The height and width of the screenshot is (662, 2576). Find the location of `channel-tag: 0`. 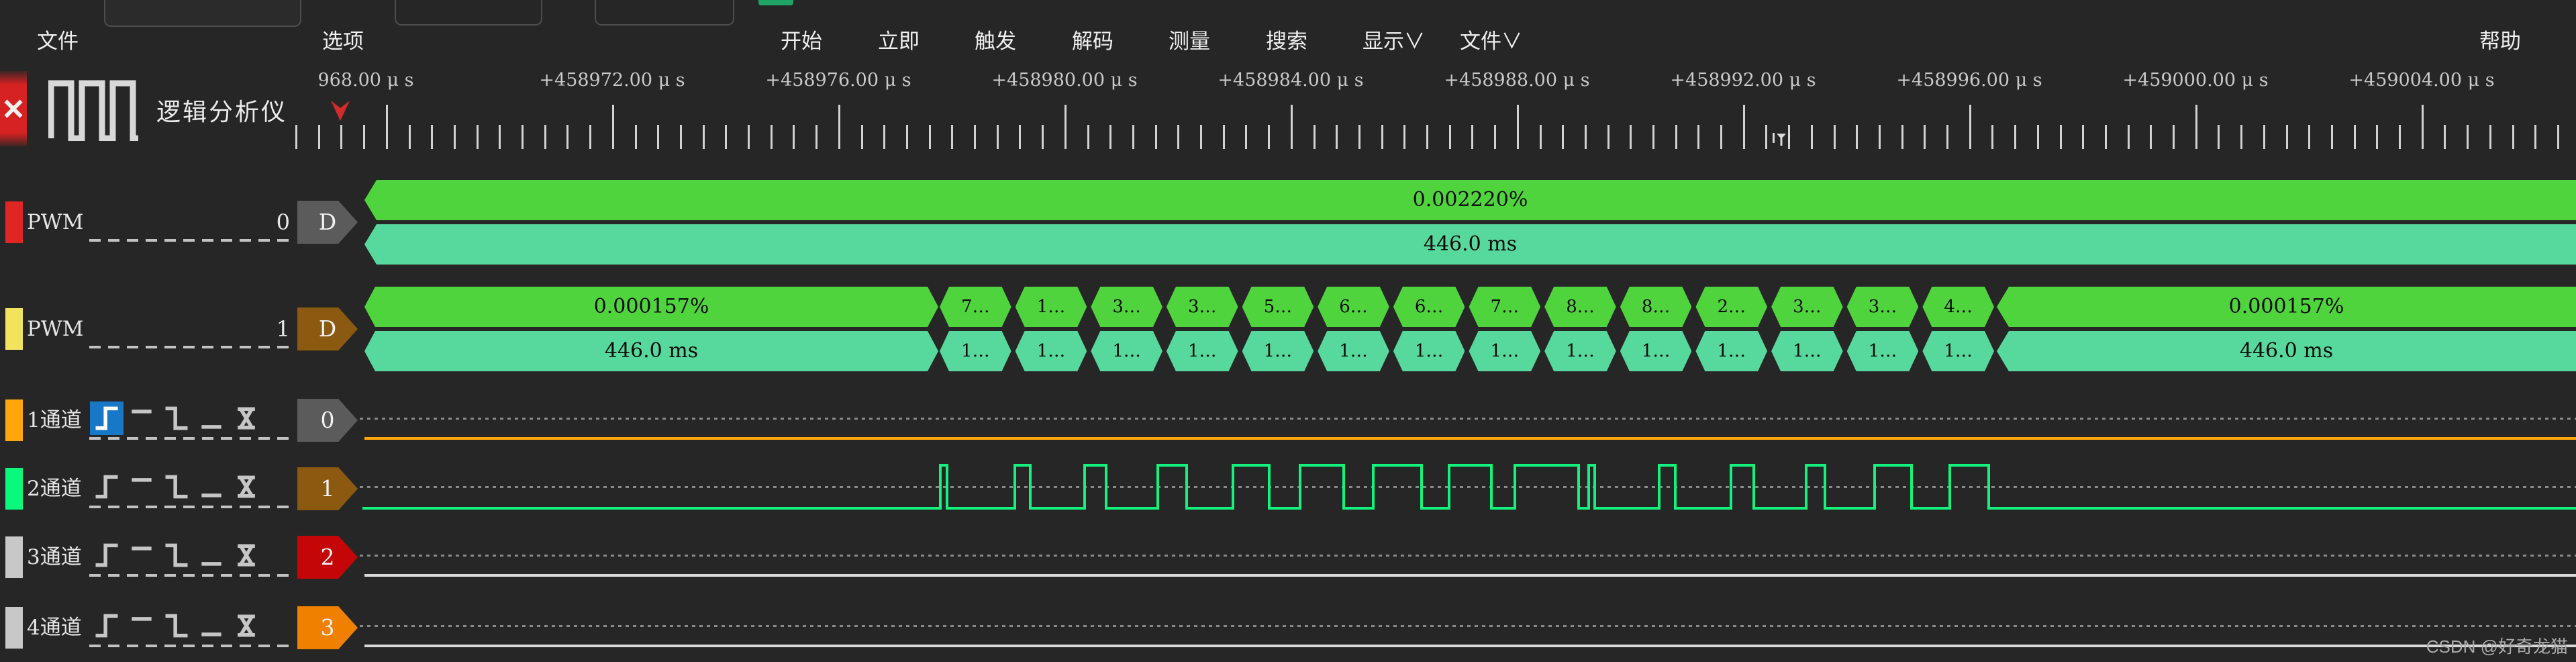

channel-tag: 0 is located at coordinates (327, 420).